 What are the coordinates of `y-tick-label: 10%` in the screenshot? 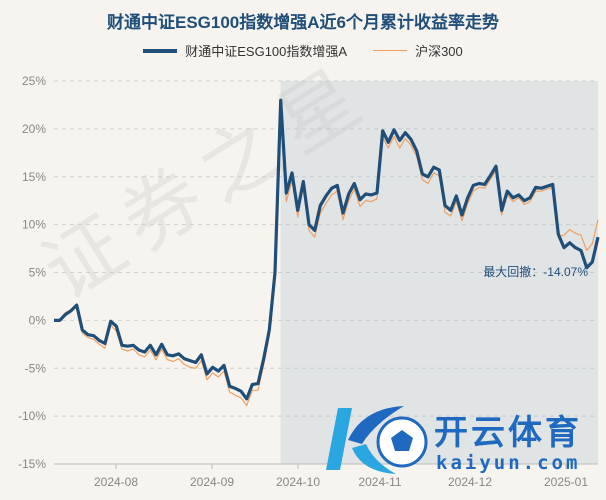 It's located at (34, 225).